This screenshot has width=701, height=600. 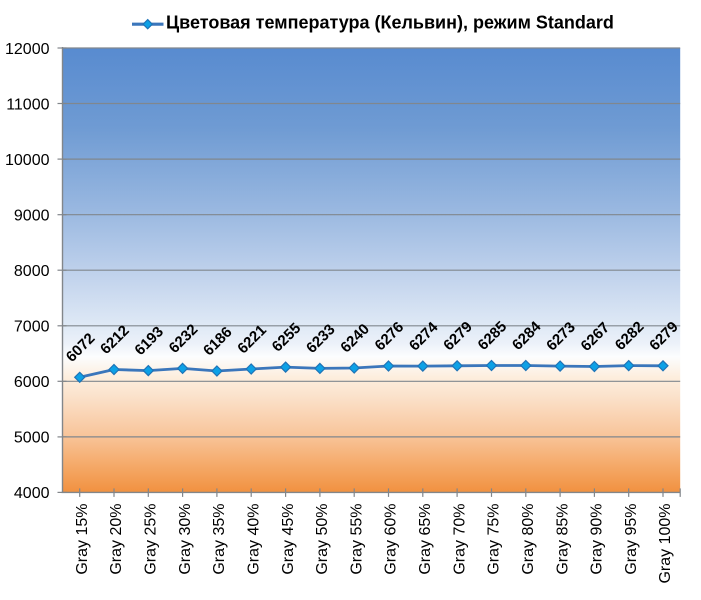 What do you see at coordinates (356, 539) in the screenshot?
I see `svg-text: Gray 55%` at bounding box center [356, 539].